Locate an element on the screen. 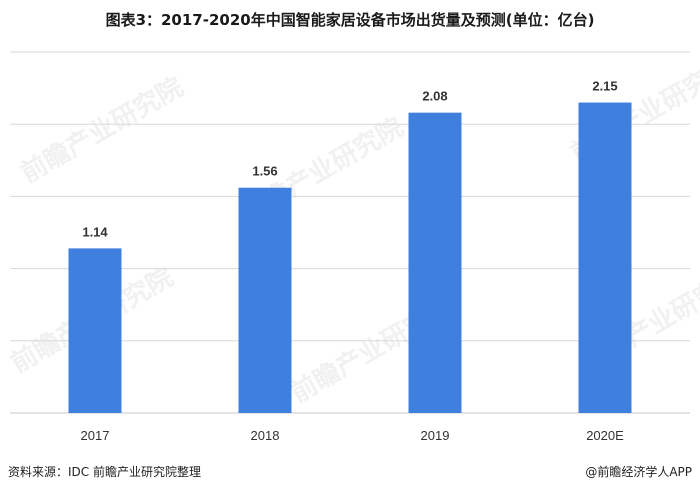  source-note: 资料来源：IDC 前瞻产业研究院整理 is located at coordinates (104, 472).